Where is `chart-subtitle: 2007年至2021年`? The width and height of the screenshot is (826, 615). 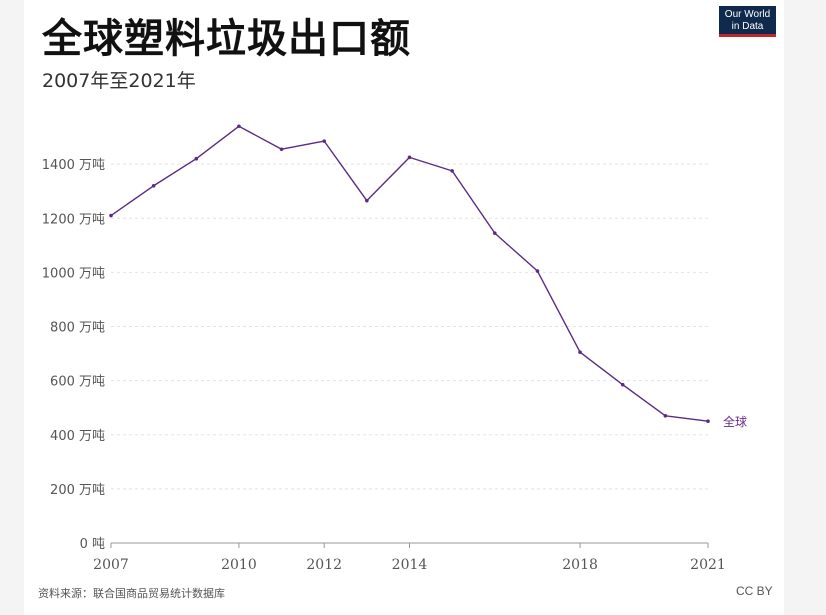
chart-subtitle: 2007年至2021年 is located at coordinates (119, 81).